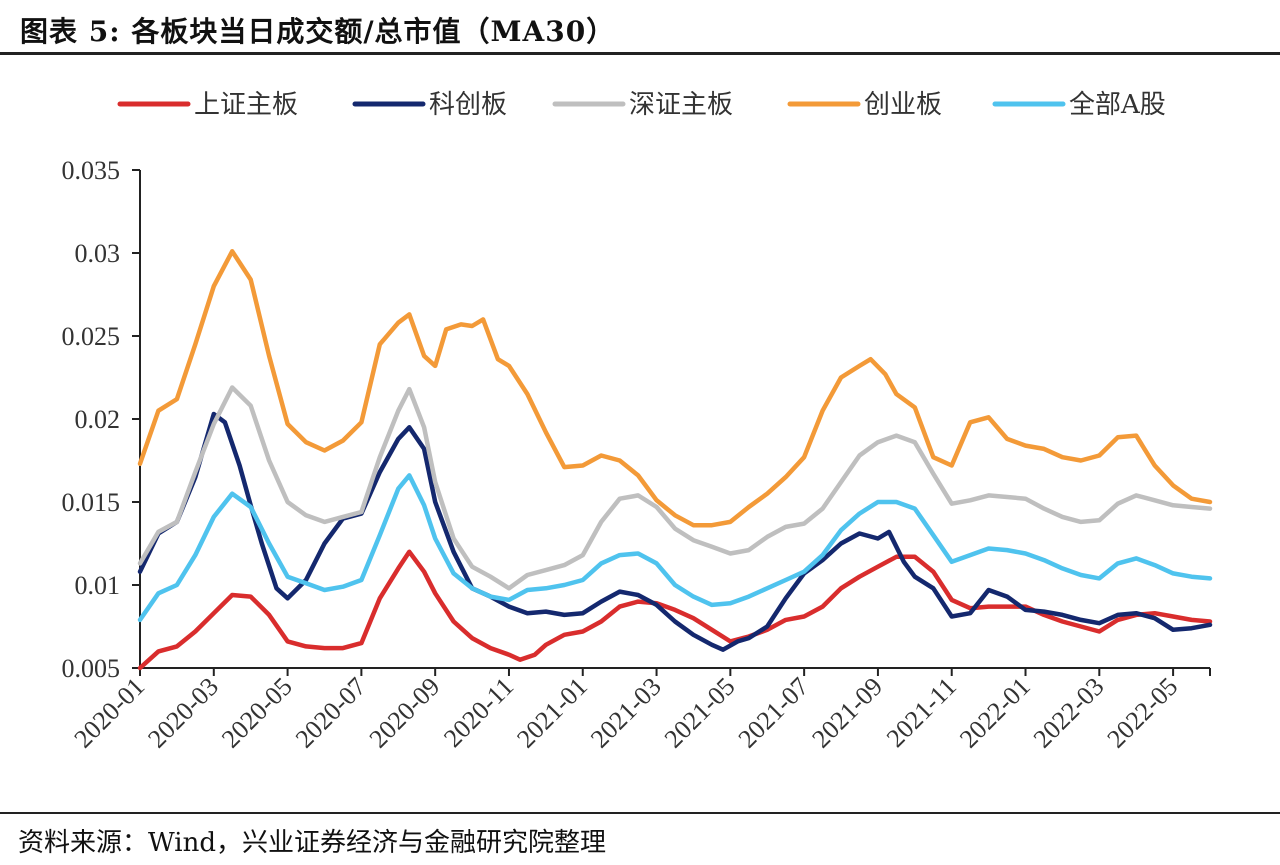  Describe the element at coordinates (98, 253) in the screenshot. I see `y-tick-label: 0.03` at that location.